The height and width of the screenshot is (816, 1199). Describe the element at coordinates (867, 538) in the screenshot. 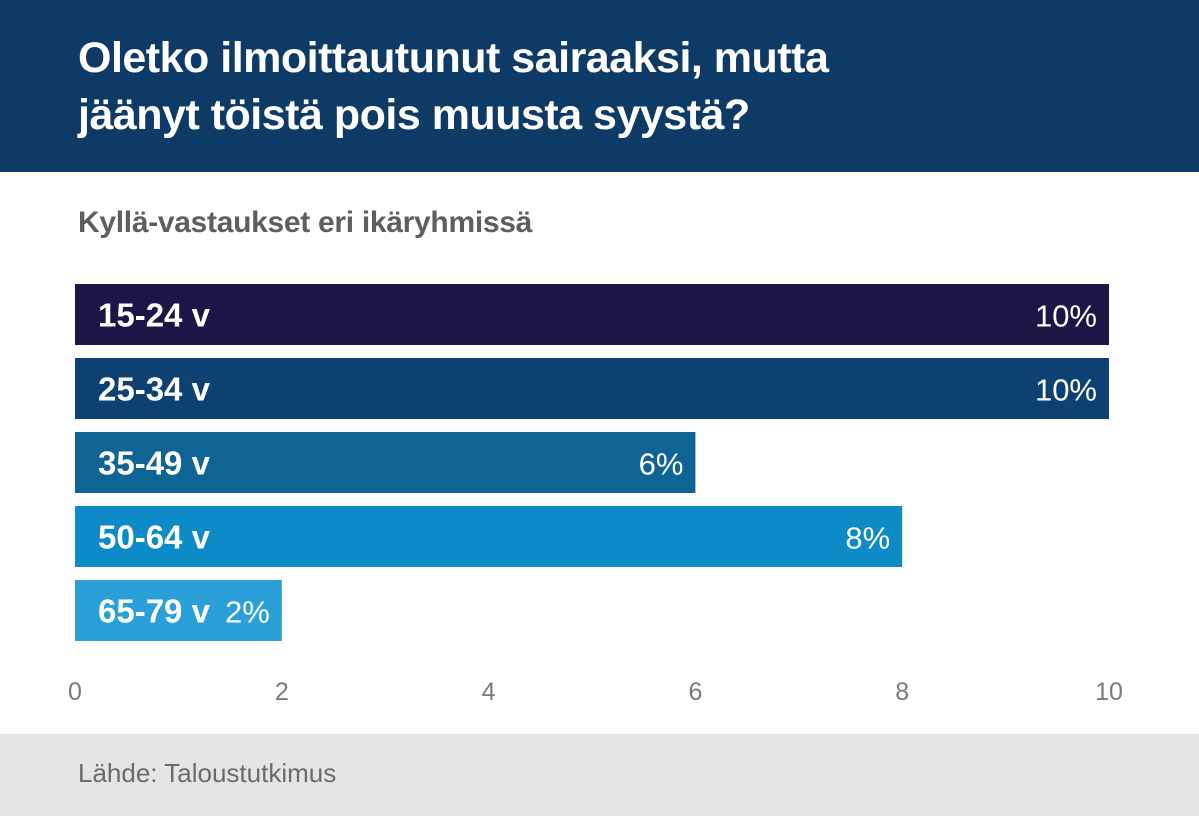

I see `value-label: 8%` at that location.